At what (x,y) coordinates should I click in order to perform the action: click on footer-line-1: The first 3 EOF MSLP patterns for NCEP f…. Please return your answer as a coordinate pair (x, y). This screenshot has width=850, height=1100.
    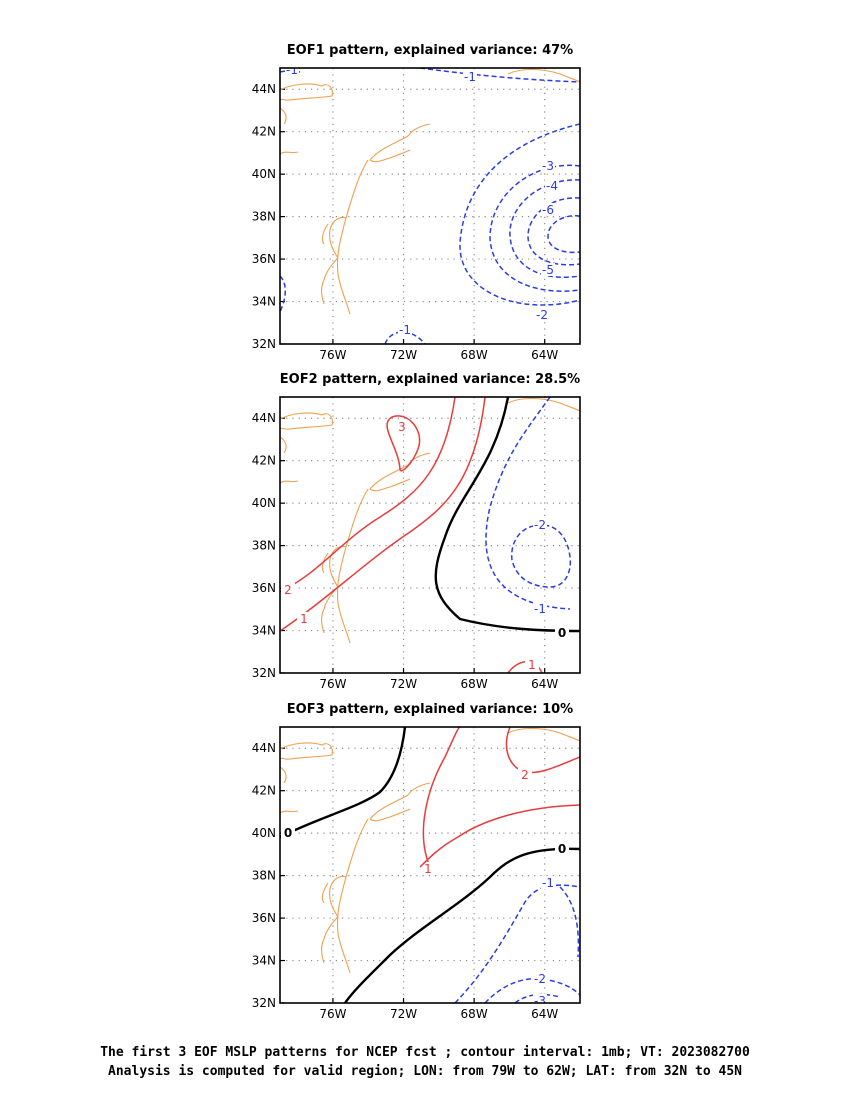
    Looking at the image, I should click on (425, 1052).